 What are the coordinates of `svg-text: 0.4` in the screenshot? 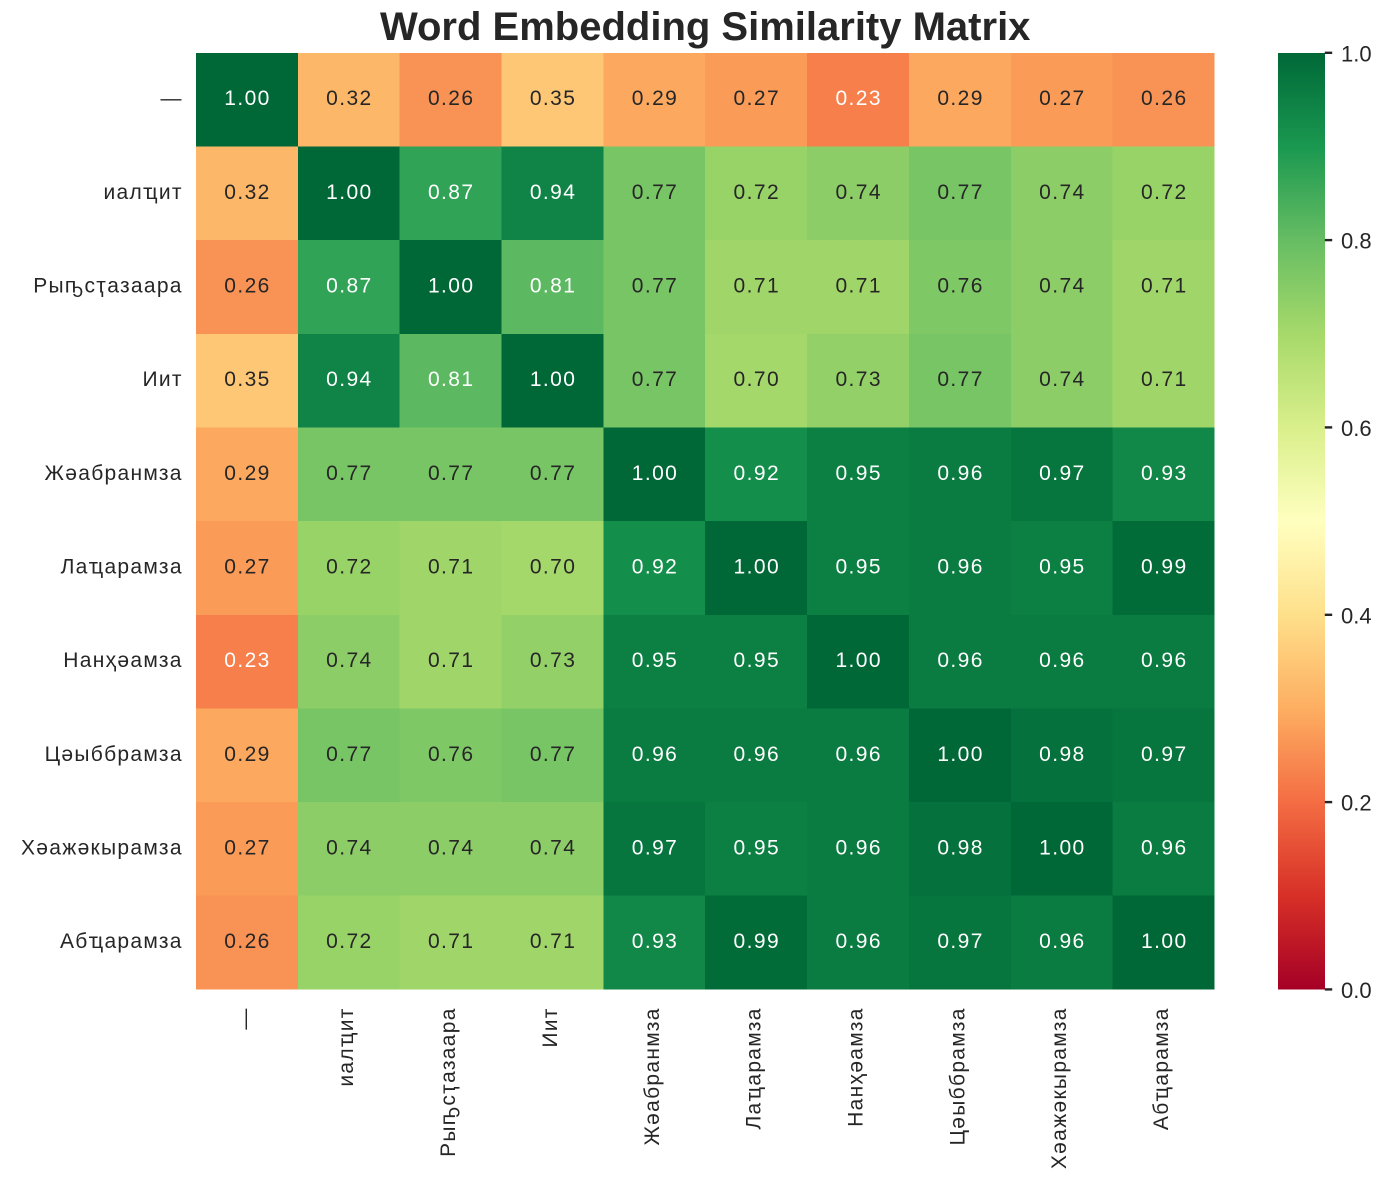 It's located at (1356, 615).